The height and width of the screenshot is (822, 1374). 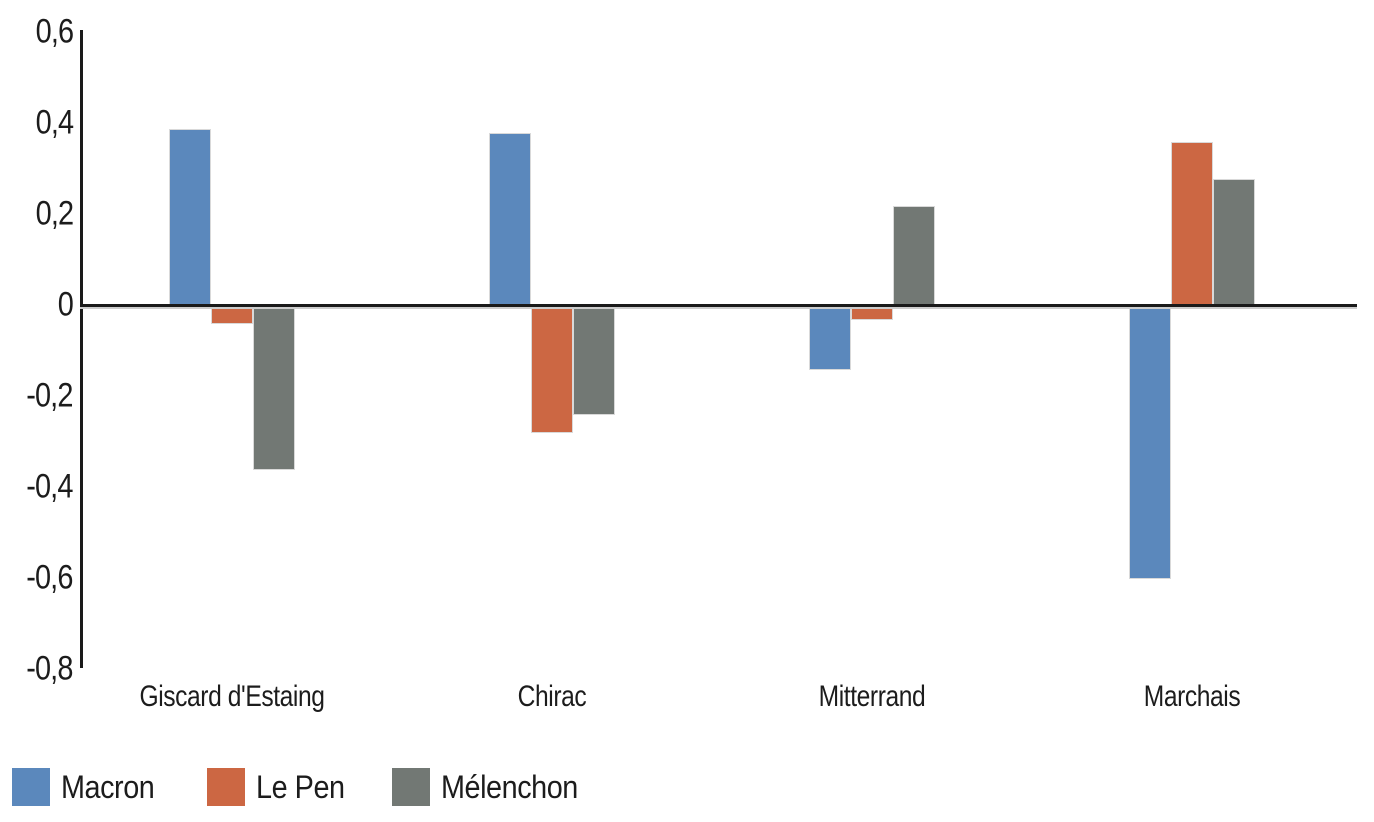 I want to click on x-label-giscard-d-estaing: Giscard d'Estaing, so click(x=232, y=696).